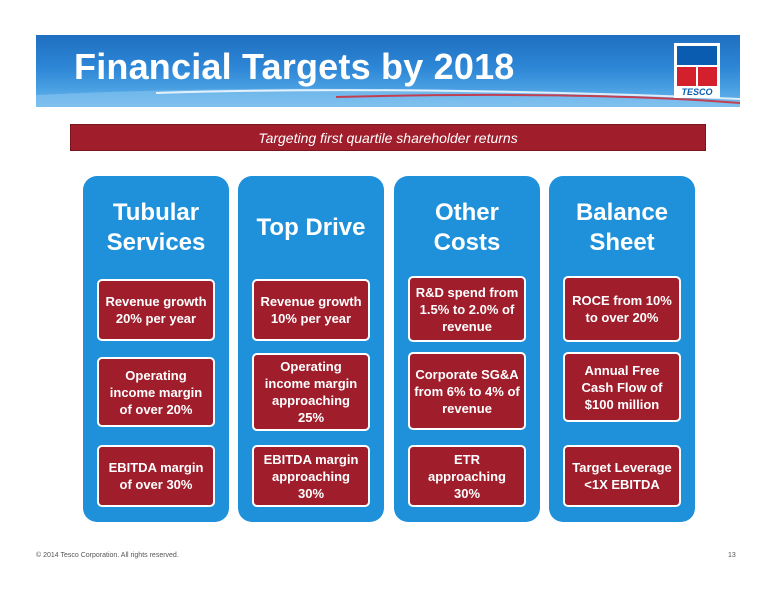 The image size is (776, 600). Describe the element at coordinates (388, 97) in the screenshot. I see `header-swoosh-decoration` at that location.